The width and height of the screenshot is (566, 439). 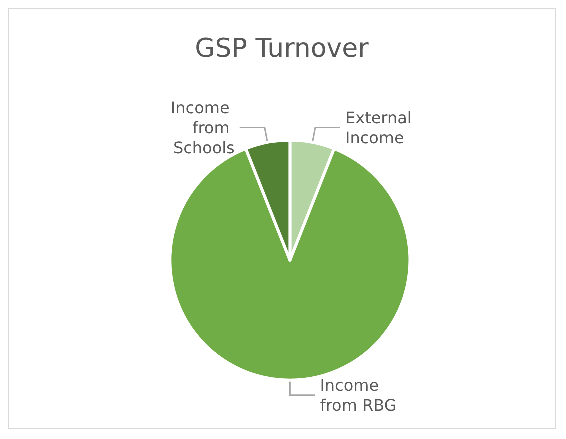 What do you see at coordinates (202, 128) in the screenshot?
I see `slice-label: Income from Schools` at bounding box center [202, 128].